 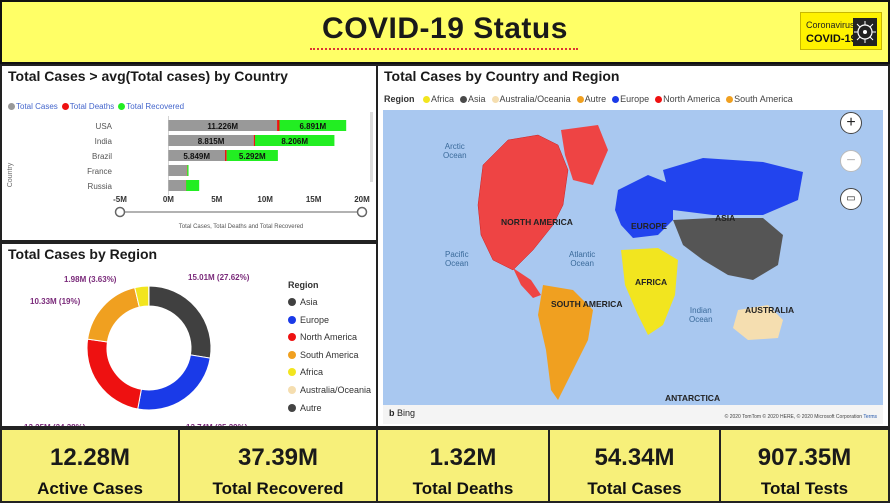 What do you see at coordinates (644, 206) in the screenshot?
I see `map-europe` at bounding box center [644, 206].